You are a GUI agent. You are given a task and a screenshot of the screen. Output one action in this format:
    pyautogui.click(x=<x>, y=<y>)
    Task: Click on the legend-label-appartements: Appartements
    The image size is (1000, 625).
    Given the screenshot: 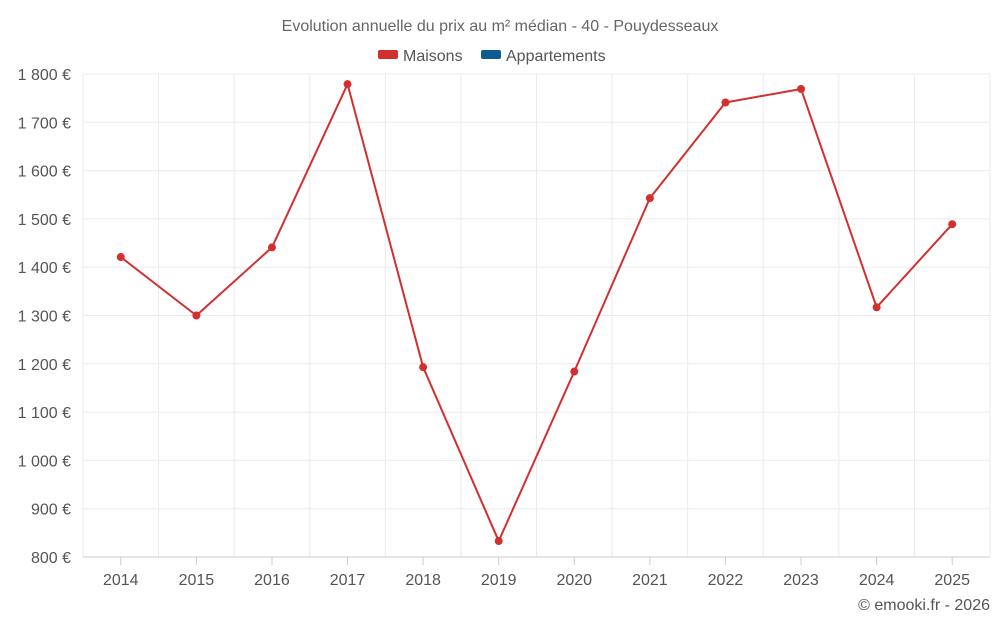 What is the action you would take?
    pyautogui.click(x=556, y=56)
    